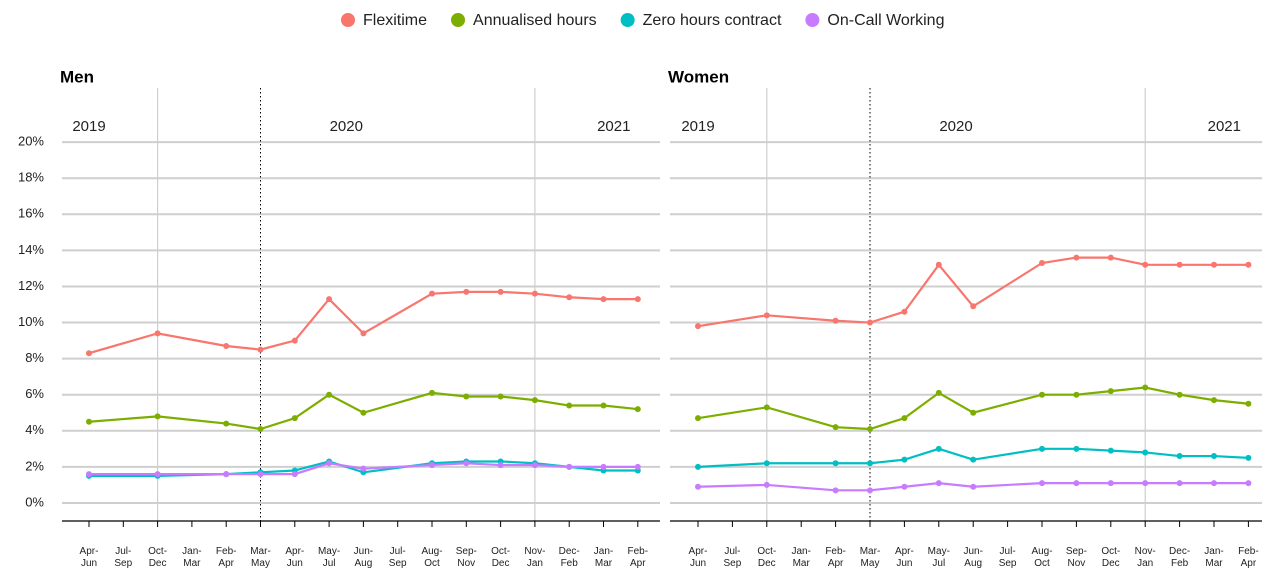  What do you see at coordinates (31, 213) in the screenshot?
I see `y-tick-label: 16%` at bounding box center [31, 213].